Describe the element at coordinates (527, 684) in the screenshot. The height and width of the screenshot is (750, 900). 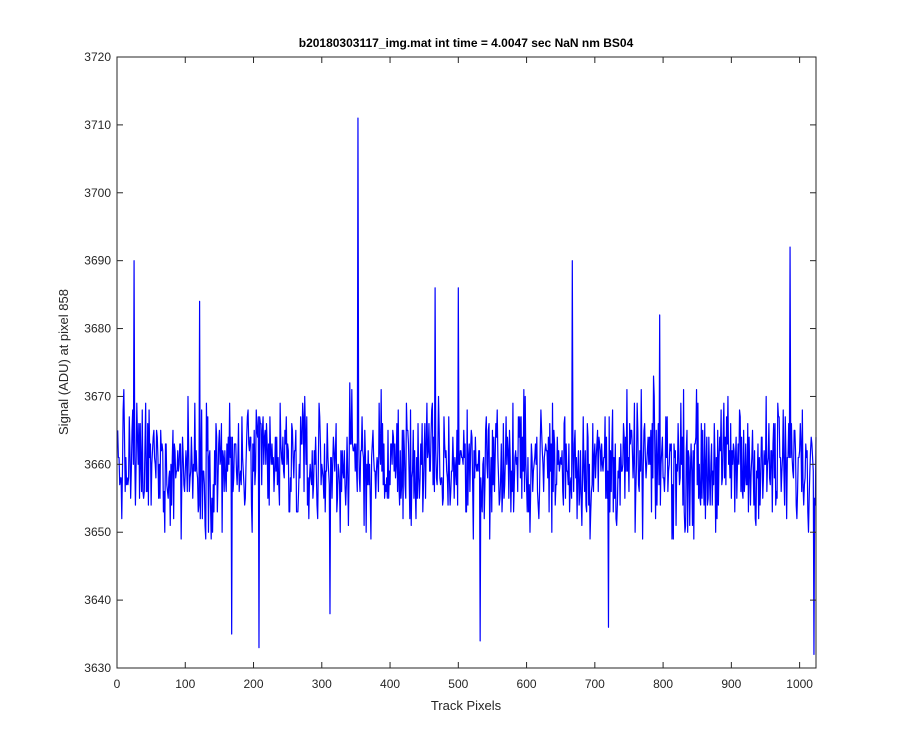
I see `x-tick-label: 600` at that location.